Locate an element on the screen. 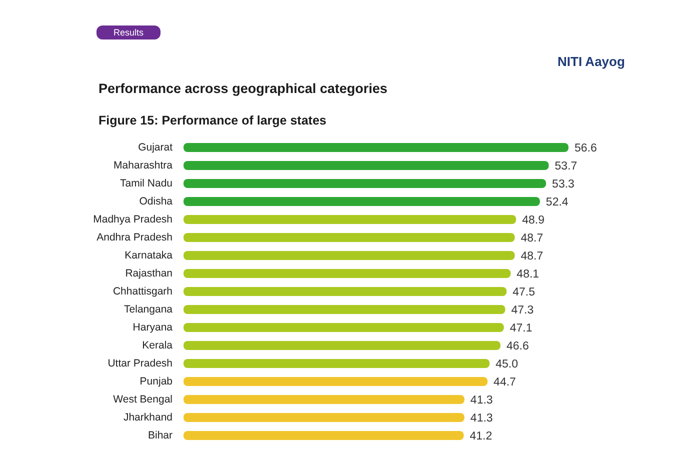 The image size is (697, 450). y-tick-label: Andhra Pradesh is located at coordinates (134, 238).